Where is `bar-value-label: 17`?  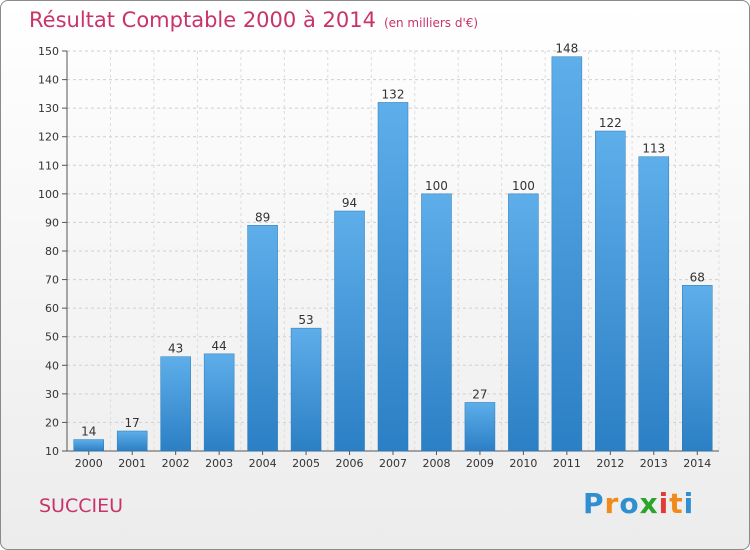 bar-value-label: 17 is located at coordinates (132, 423).